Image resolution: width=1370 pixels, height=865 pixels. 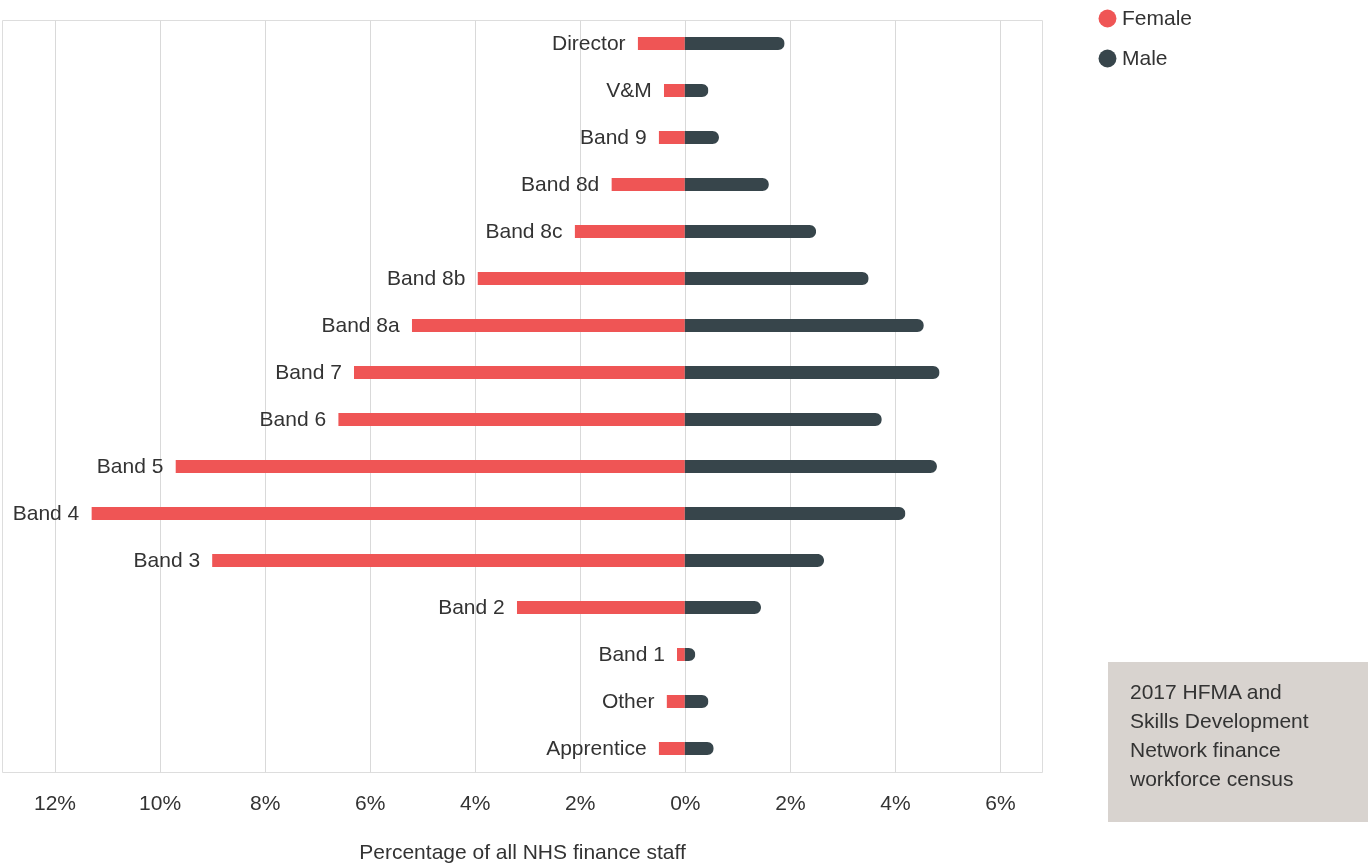 I want to click on legend-label: Male, so click(x=1145, y=57).